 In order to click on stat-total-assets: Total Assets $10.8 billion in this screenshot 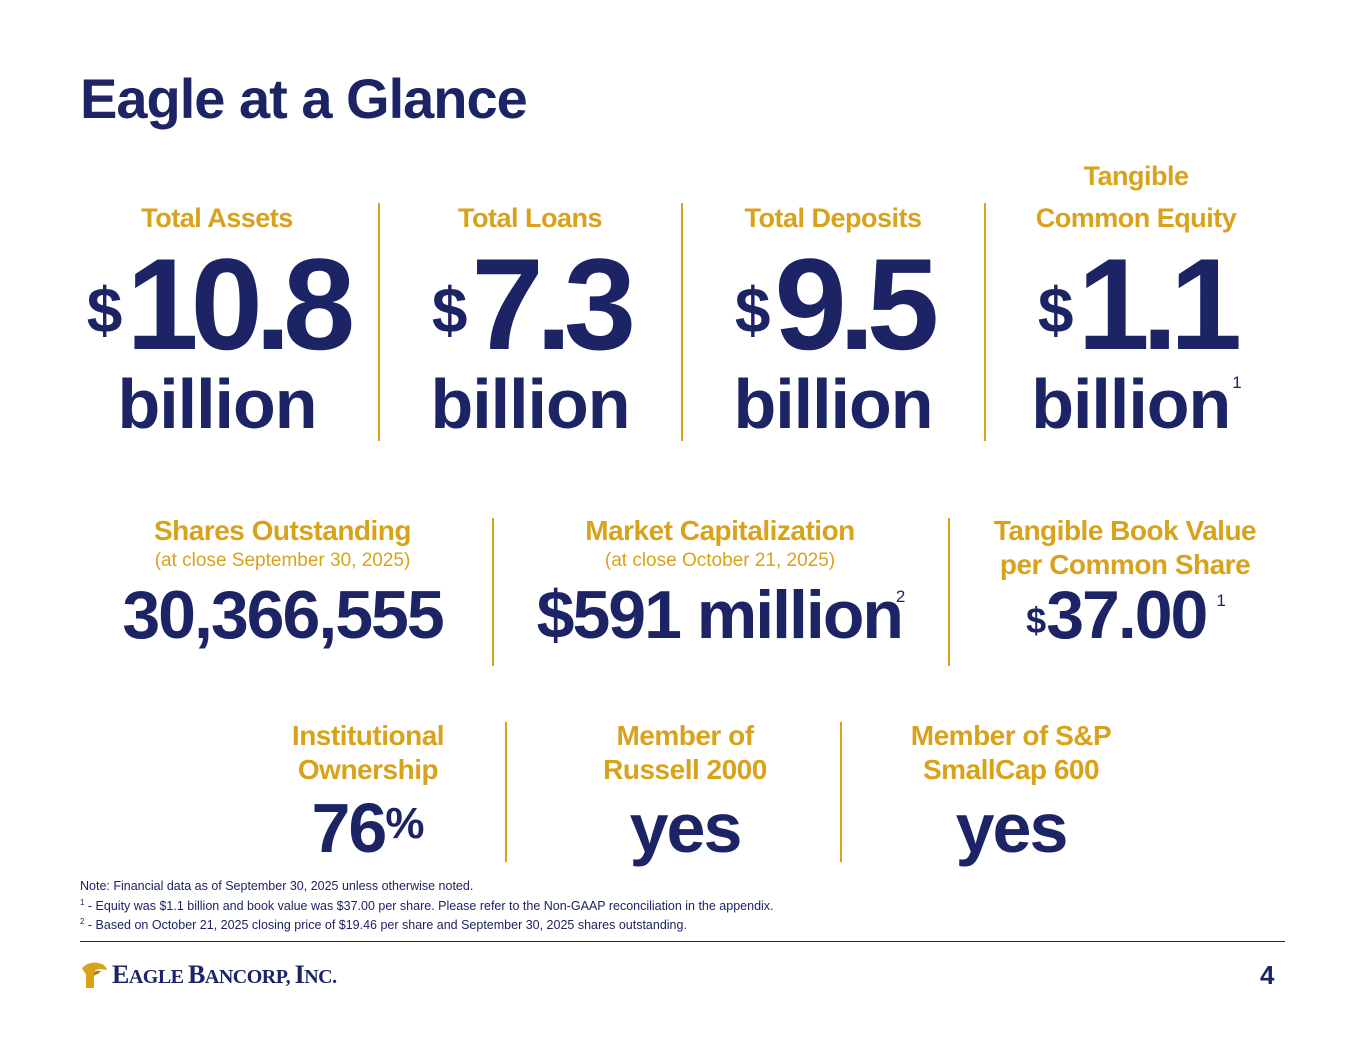, I will do `click(217, 297)`.